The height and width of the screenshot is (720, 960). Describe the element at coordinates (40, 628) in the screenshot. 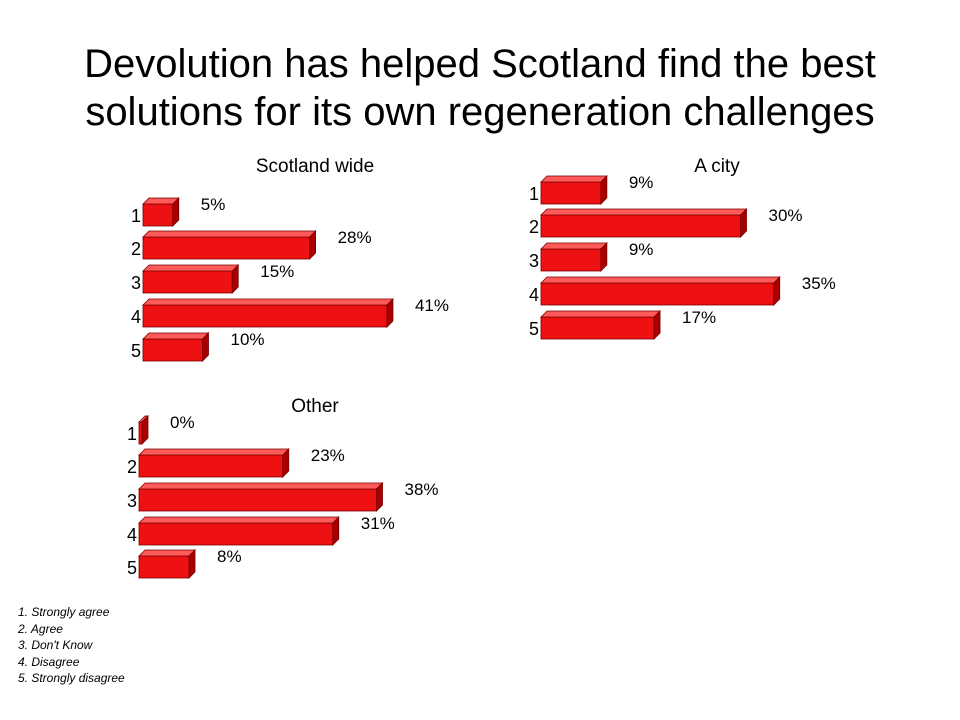

I see `legend-item: 2. Agree` at that location.